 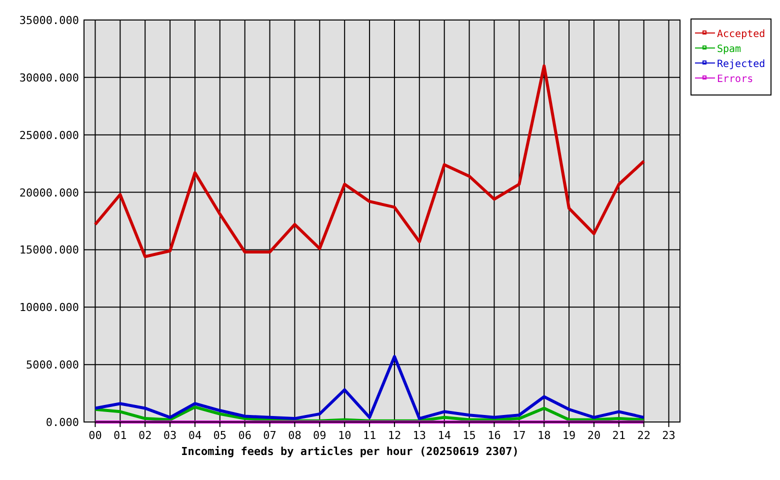 What do you see at coordinates (49, 135) in the screenshot?
I see `y-tick-label: 25000.000` at bounding box center [49, 135].